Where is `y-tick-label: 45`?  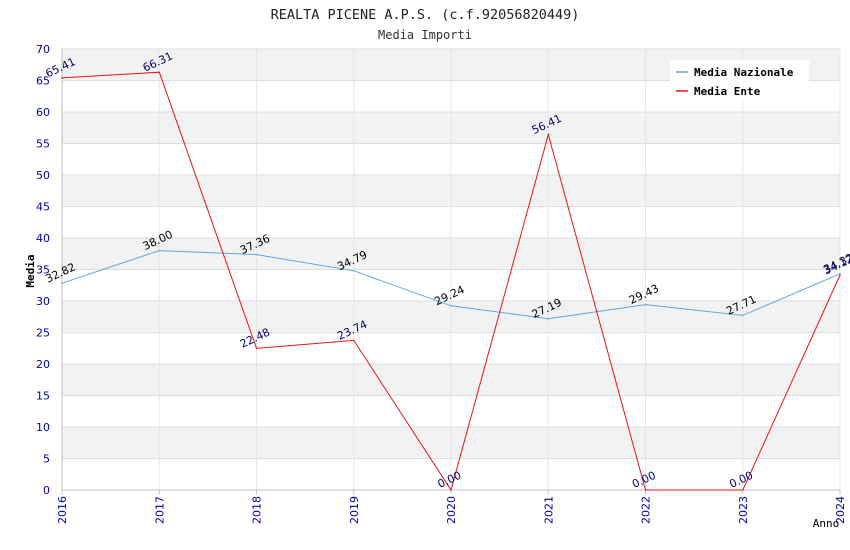 y-tick-label: 45 is located at coordinates (43, 207).